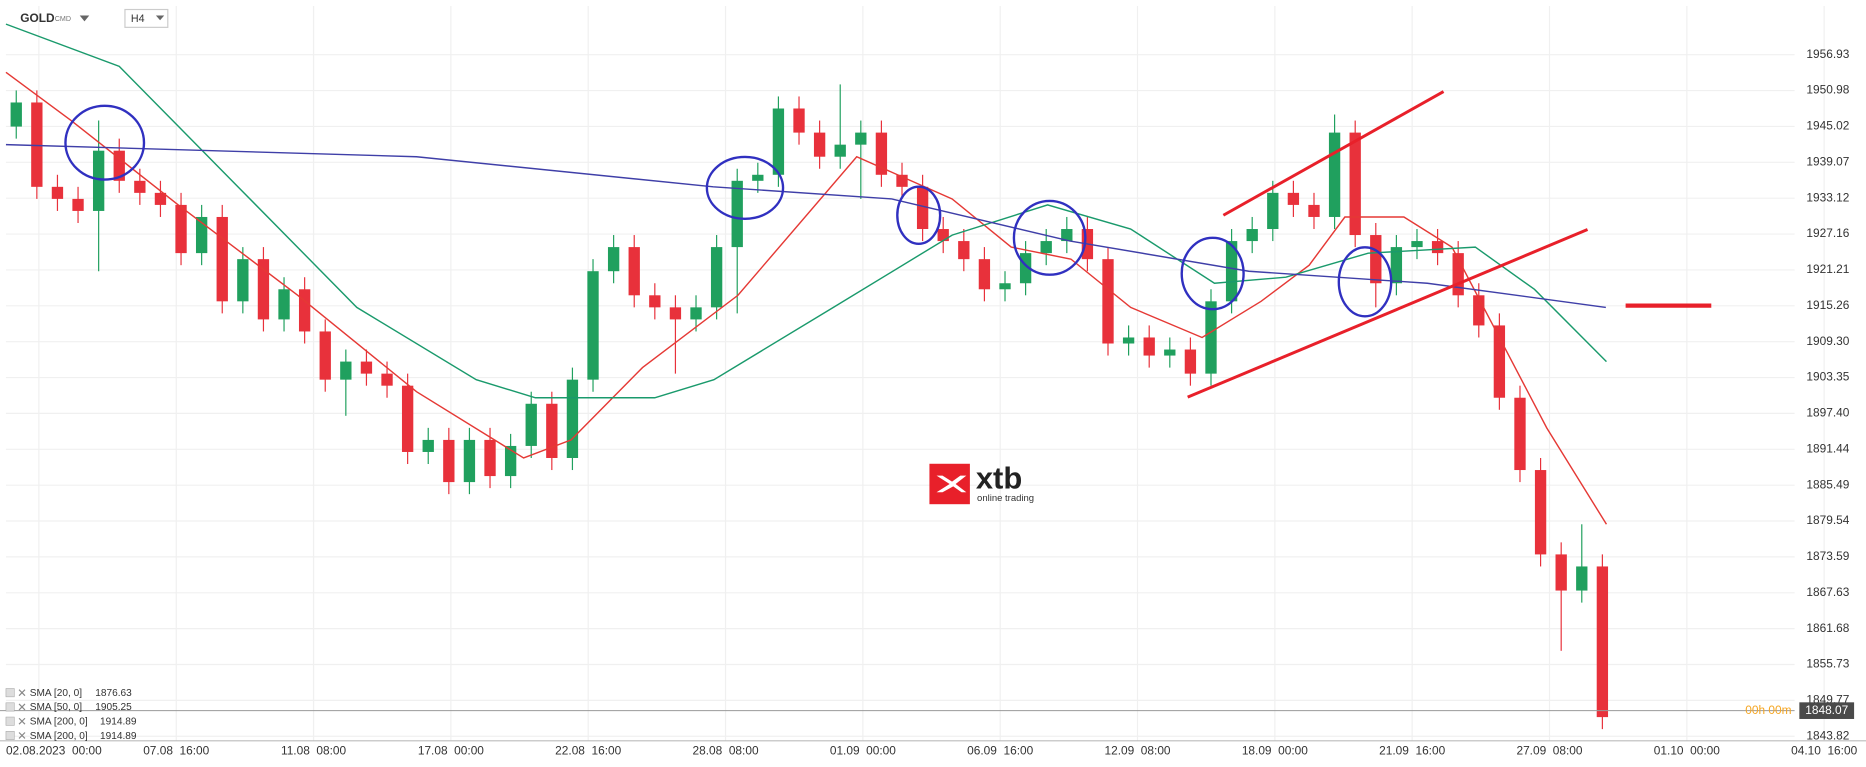  What do you see at coordinates (1827, 628) in the screenshot?
I see `y-tick-label: 1861.68` at bounding box center [1827, 628].